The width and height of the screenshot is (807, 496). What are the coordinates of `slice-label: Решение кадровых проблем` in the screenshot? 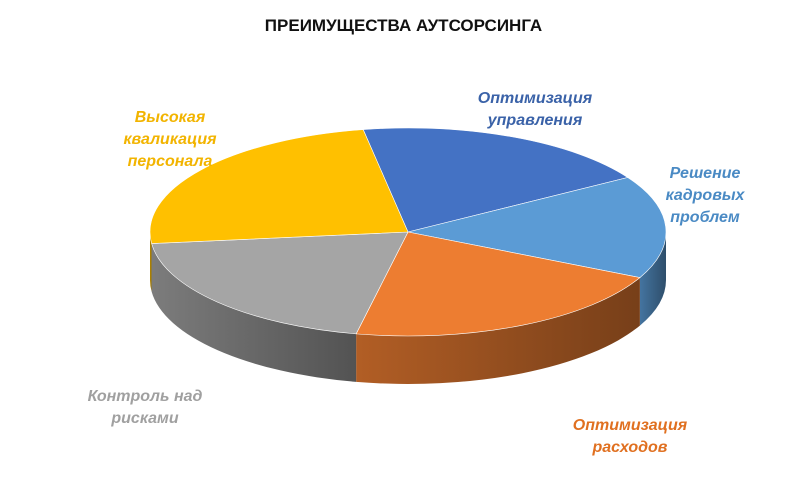 It's located at (705, 195).